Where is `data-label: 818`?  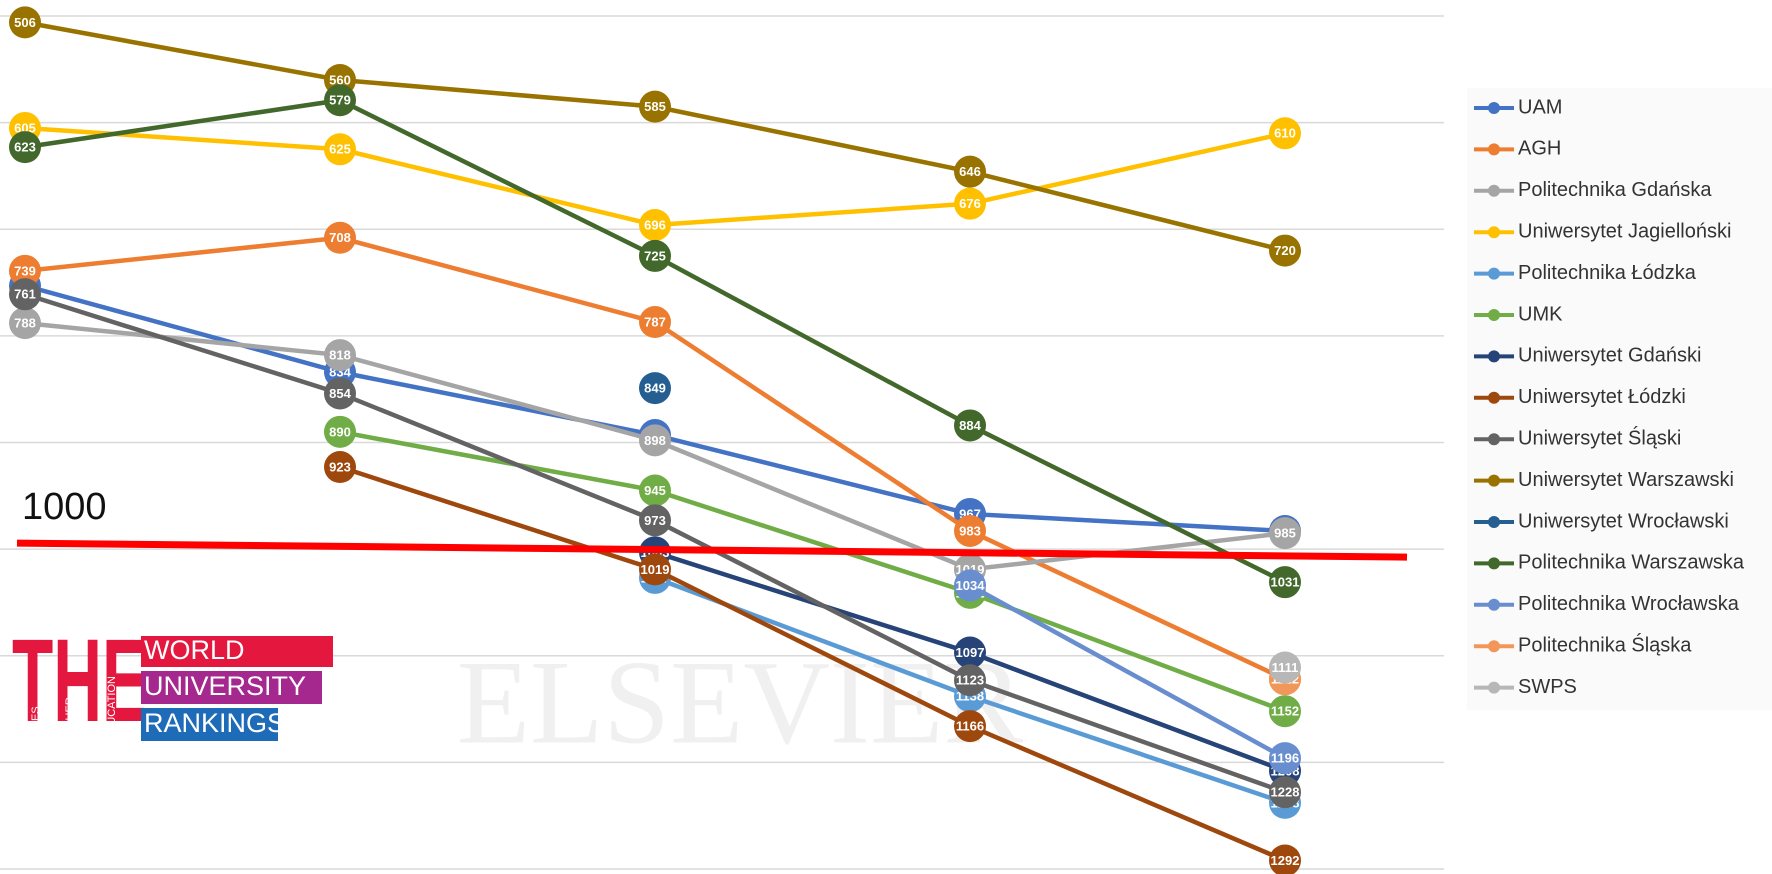
data-label: 818 is located at coordinates (340, 355).